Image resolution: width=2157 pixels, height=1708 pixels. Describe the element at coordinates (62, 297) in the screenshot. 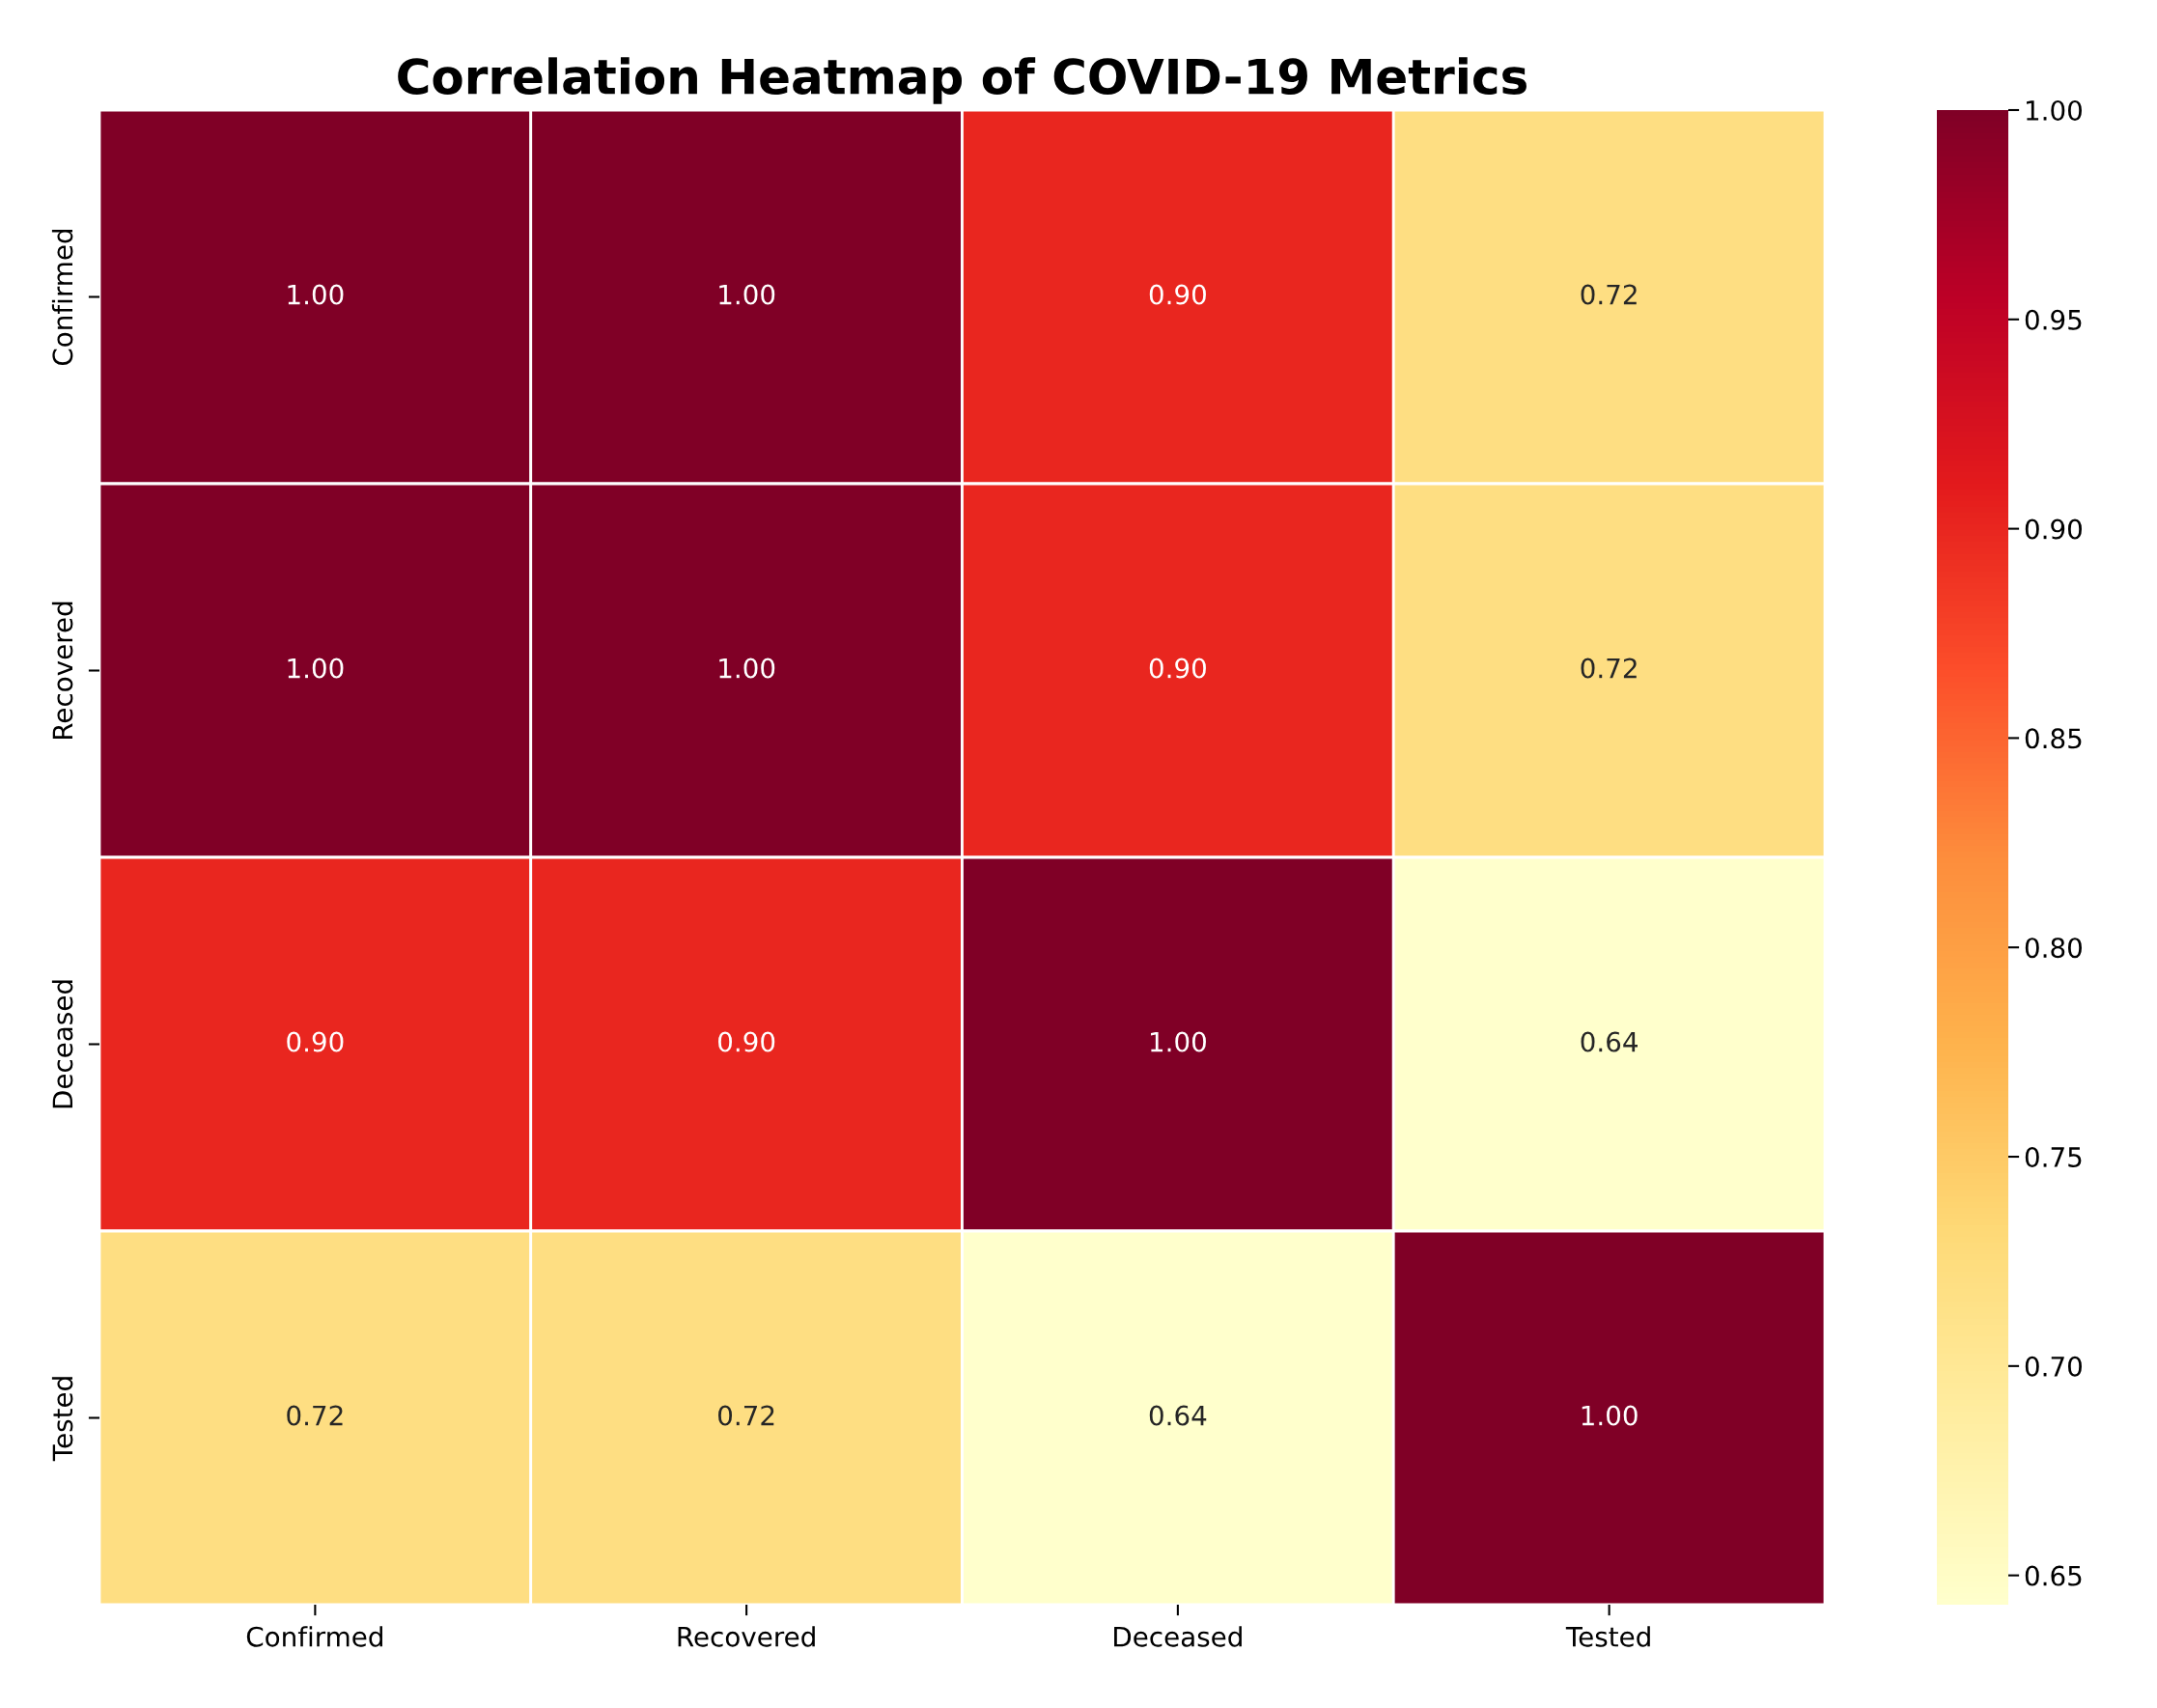

I see `y-tick-label: Confirmed` at that location.